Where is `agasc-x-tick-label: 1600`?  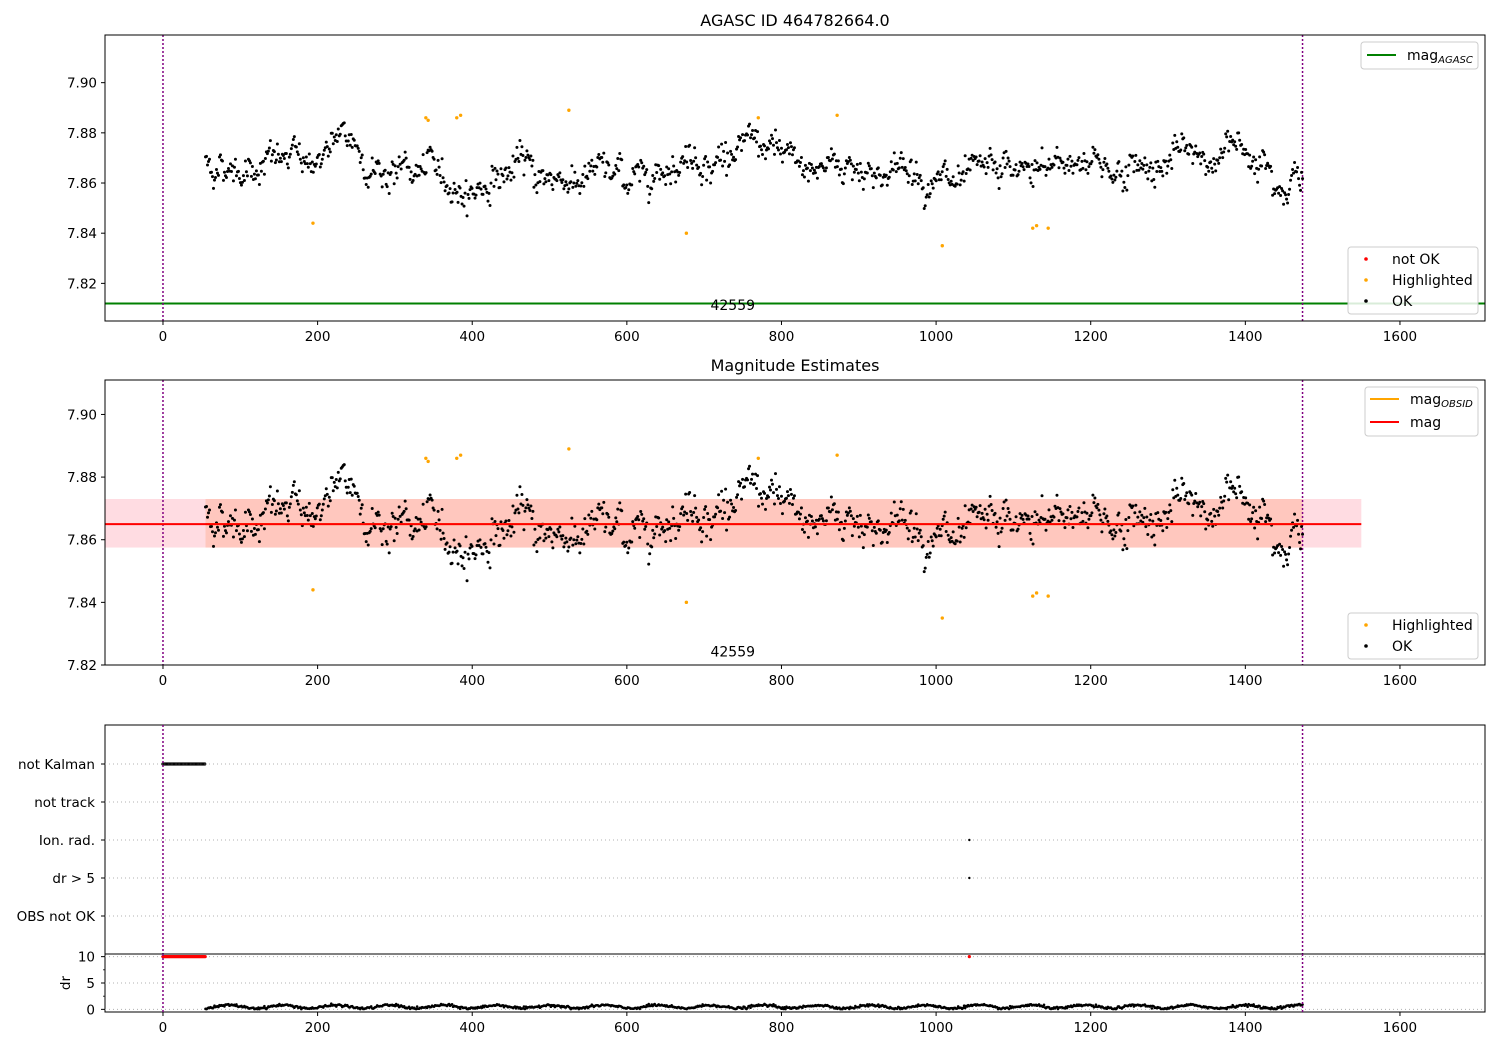
agasc-x-tick-label: 1600 is located at coordinates (1400, 337).